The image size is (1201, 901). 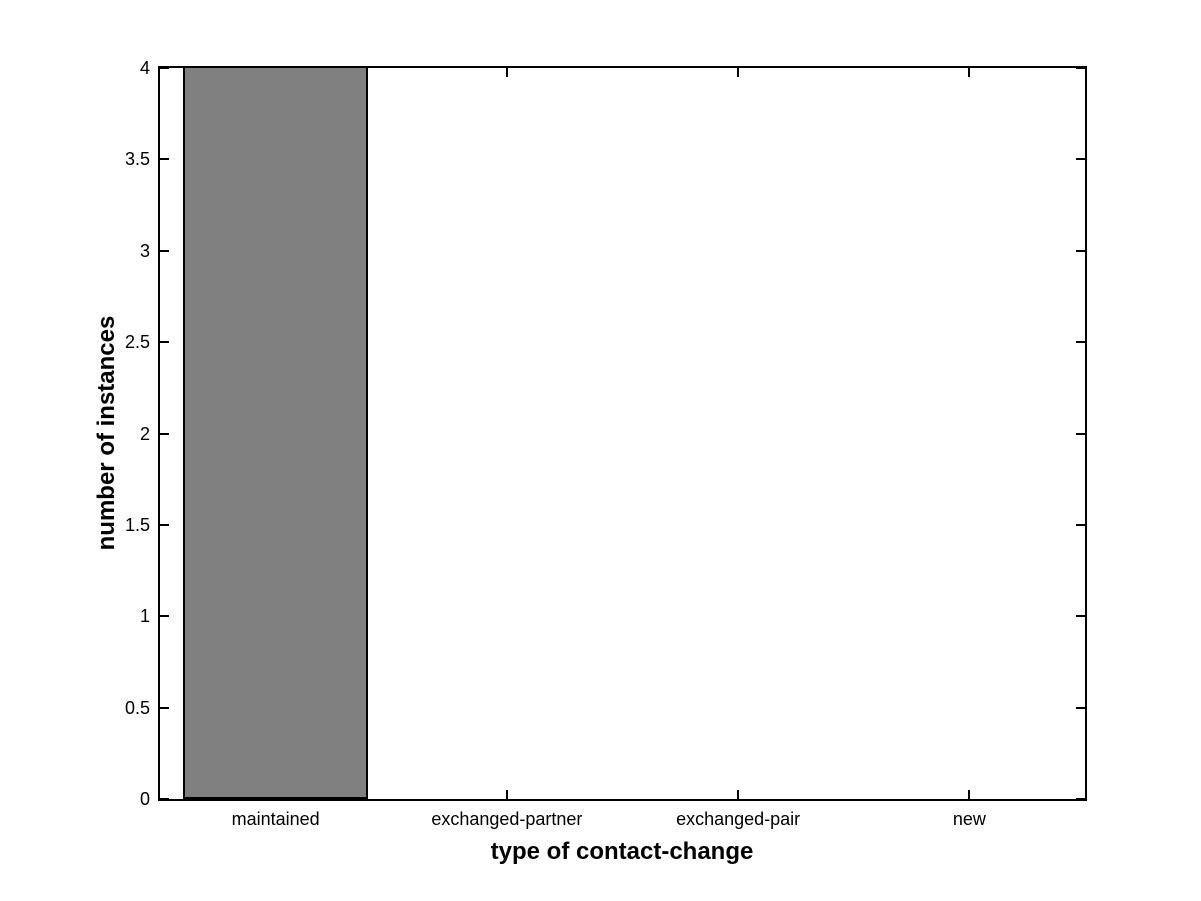 I want to click on x-tick-label: exchanged-partner, so click(x=507, y=819).